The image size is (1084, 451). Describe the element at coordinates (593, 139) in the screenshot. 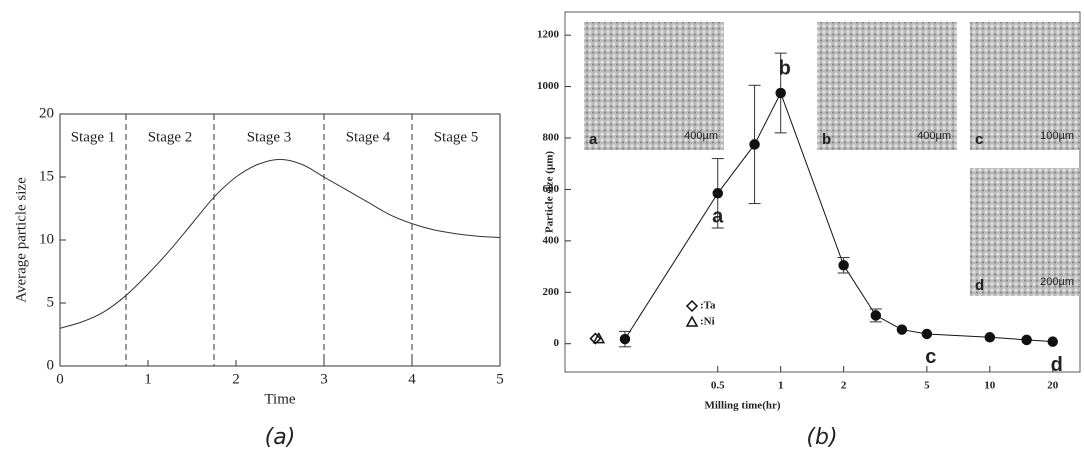

I see `micrograph-letter: a` at that location.